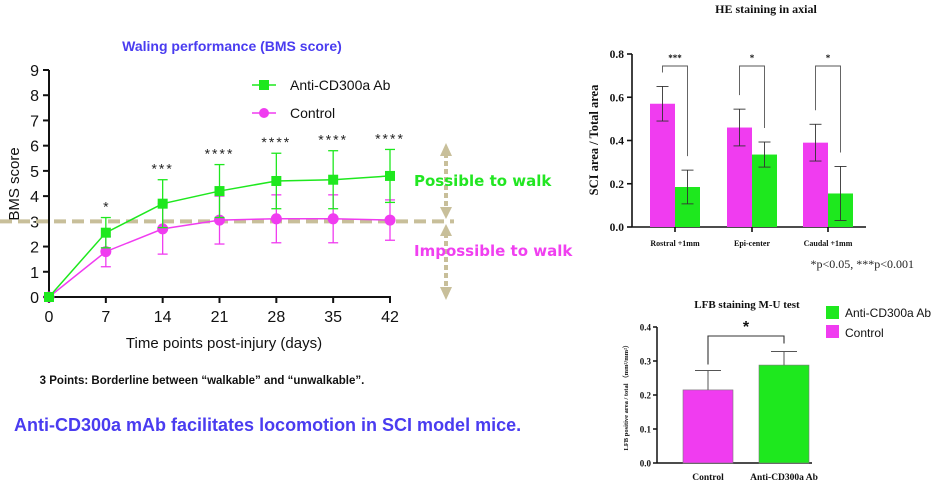 This screenshot has height=484, width=940. What do you see at coordinates (747, 305) in the screenshot?
I see `lfb-title: LFB staining M-U test` at bounding box center [747, 305].